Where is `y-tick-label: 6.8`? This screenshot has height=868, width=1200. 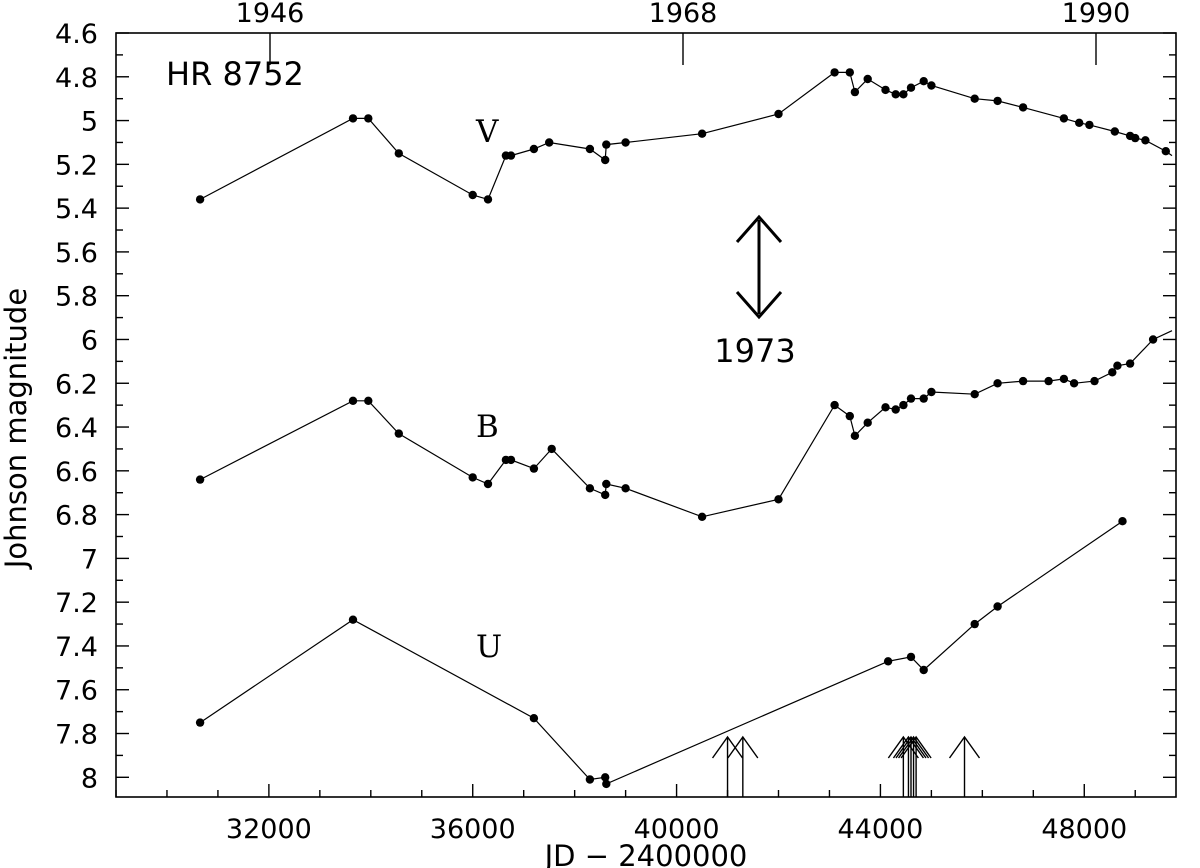
y-tick-label: 6.8 is located at coordinates (76, 516).